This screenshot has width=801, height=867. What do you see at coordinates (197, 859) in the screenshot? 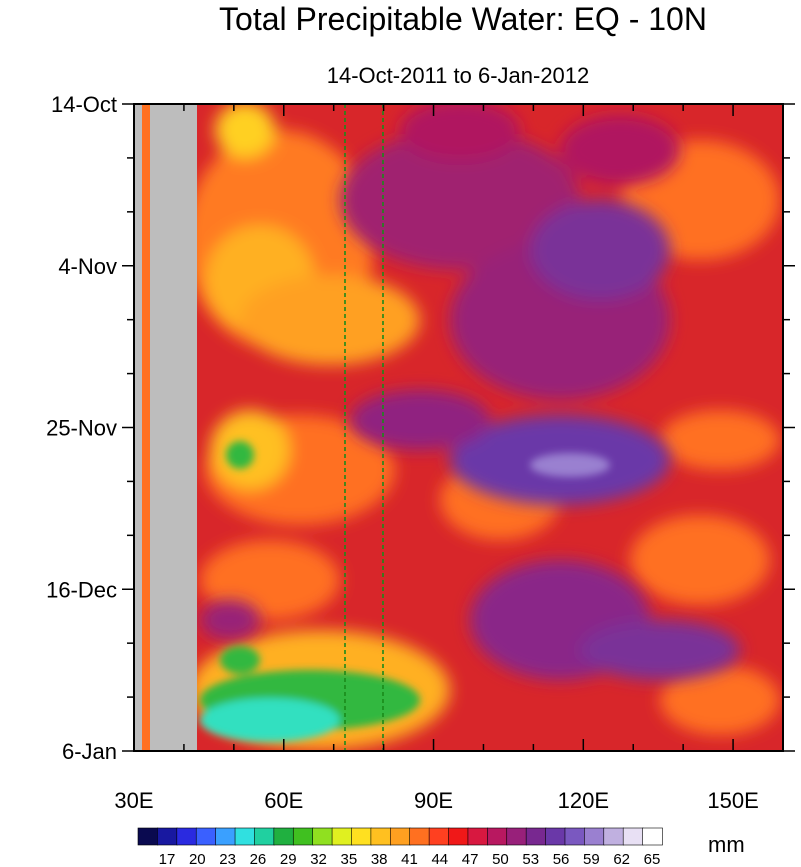
I see `colorbar-label: 20` at bounding box center [197, 859].